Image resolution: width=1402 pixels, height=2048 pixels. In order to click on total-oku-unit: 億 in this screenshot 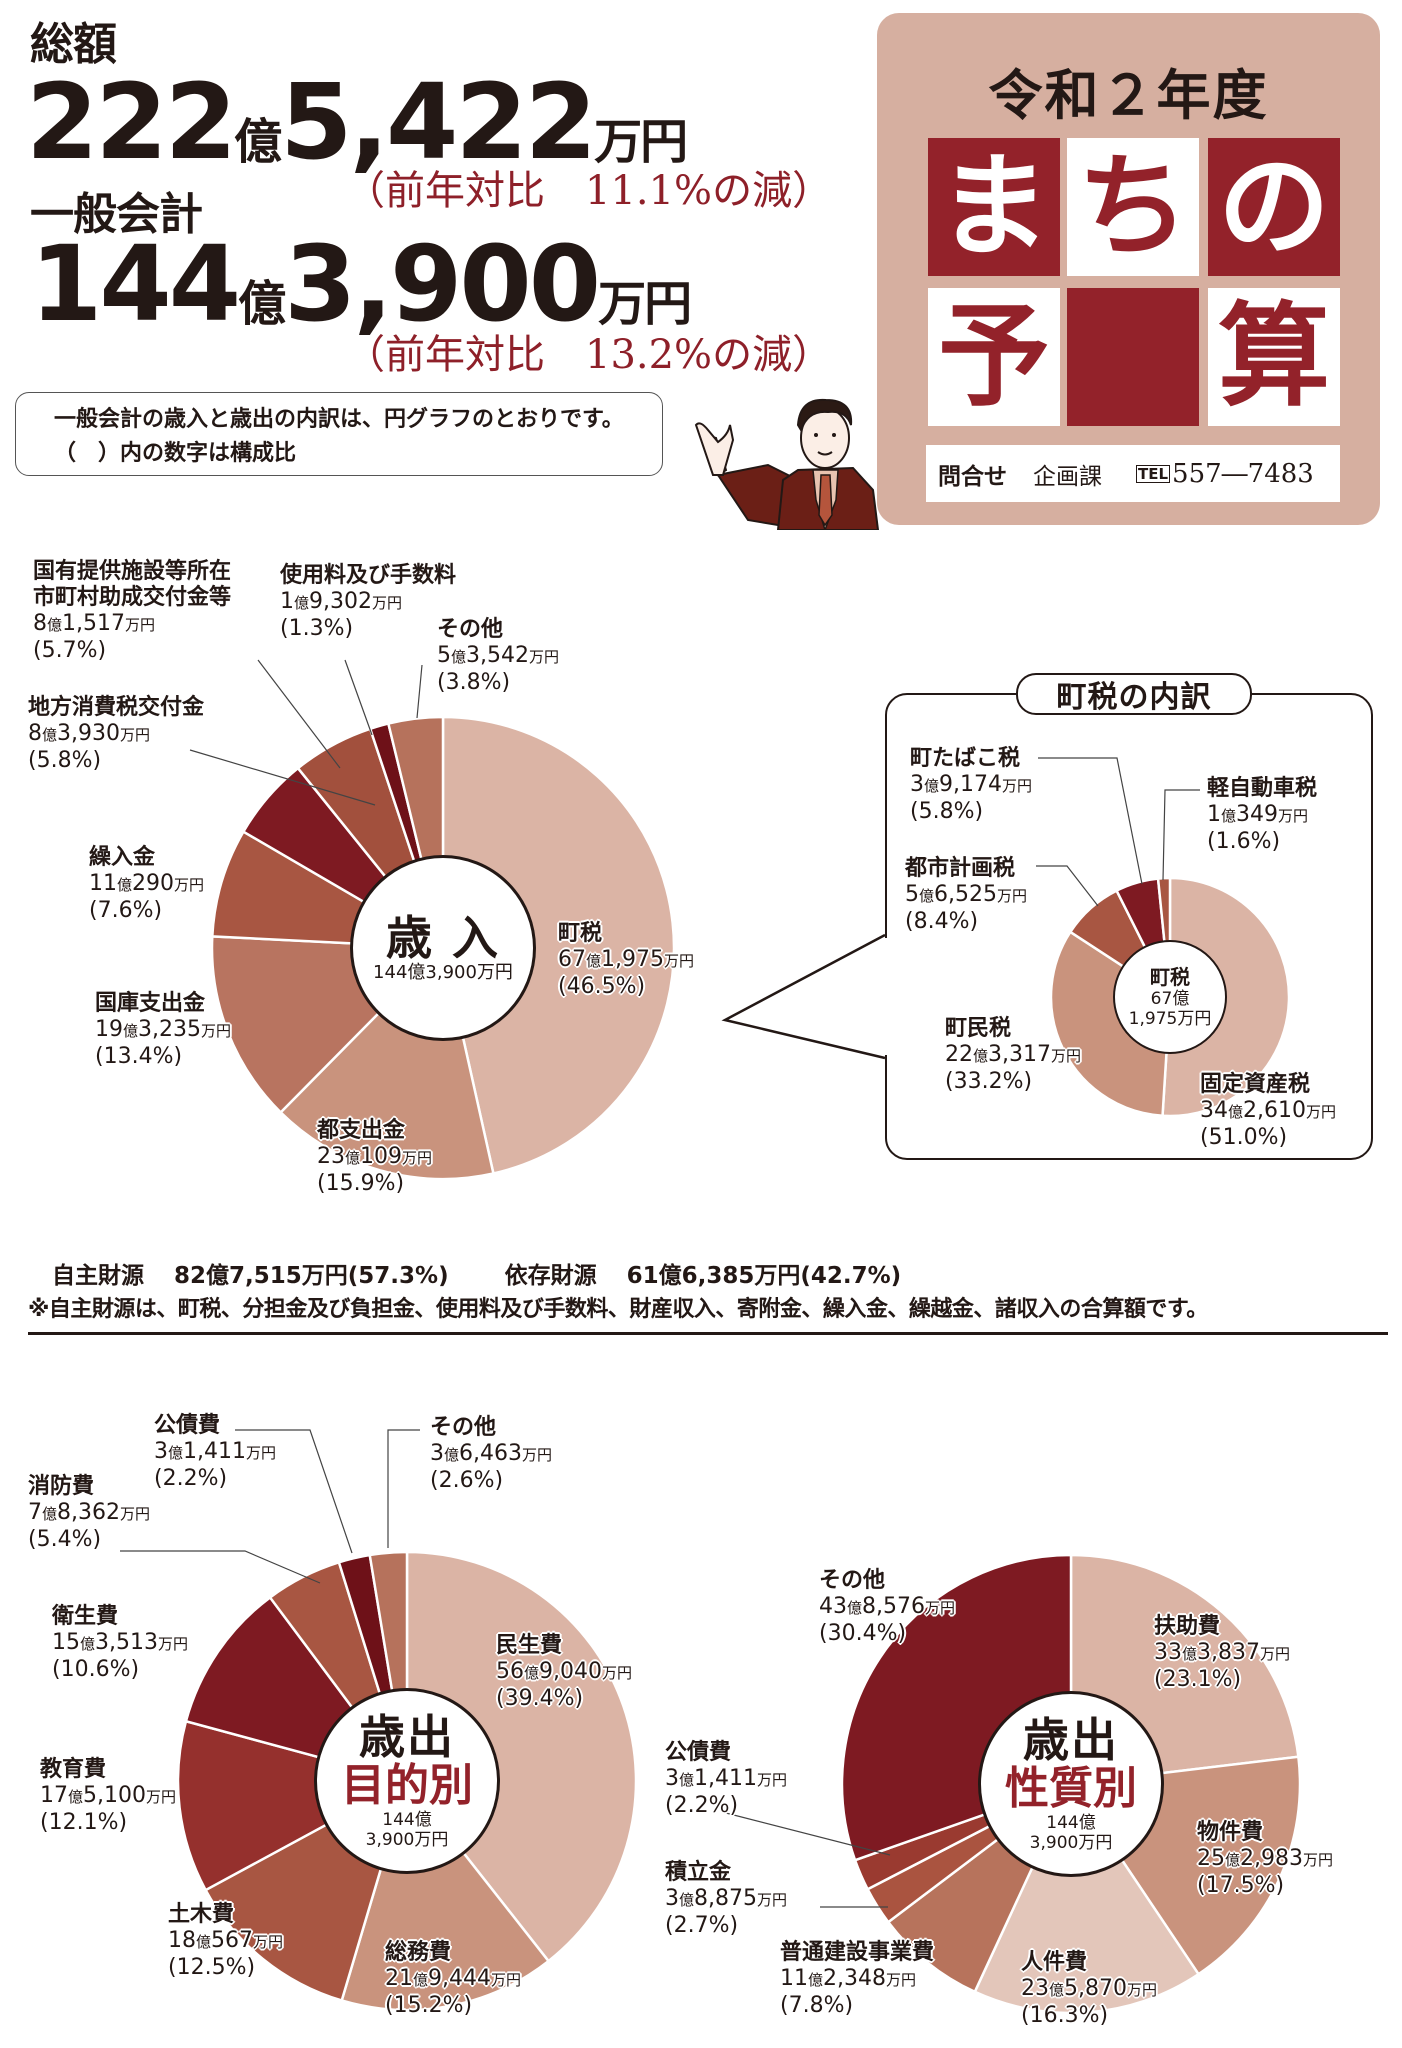, I will do `click(258, 142)`.